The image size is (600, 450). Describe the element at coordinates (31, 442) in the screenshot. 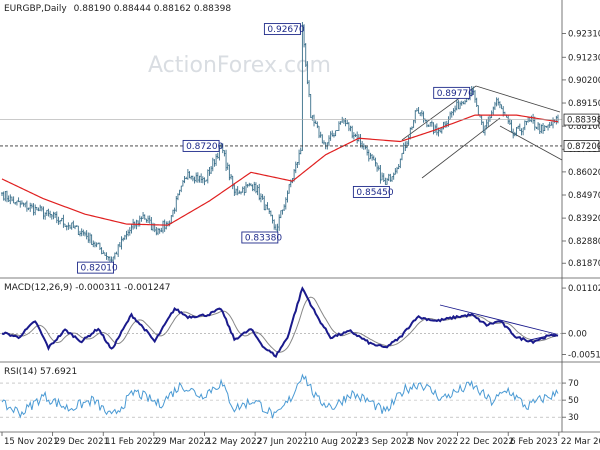

I see `date-tick-label: 15 Nov 2021` at that location.